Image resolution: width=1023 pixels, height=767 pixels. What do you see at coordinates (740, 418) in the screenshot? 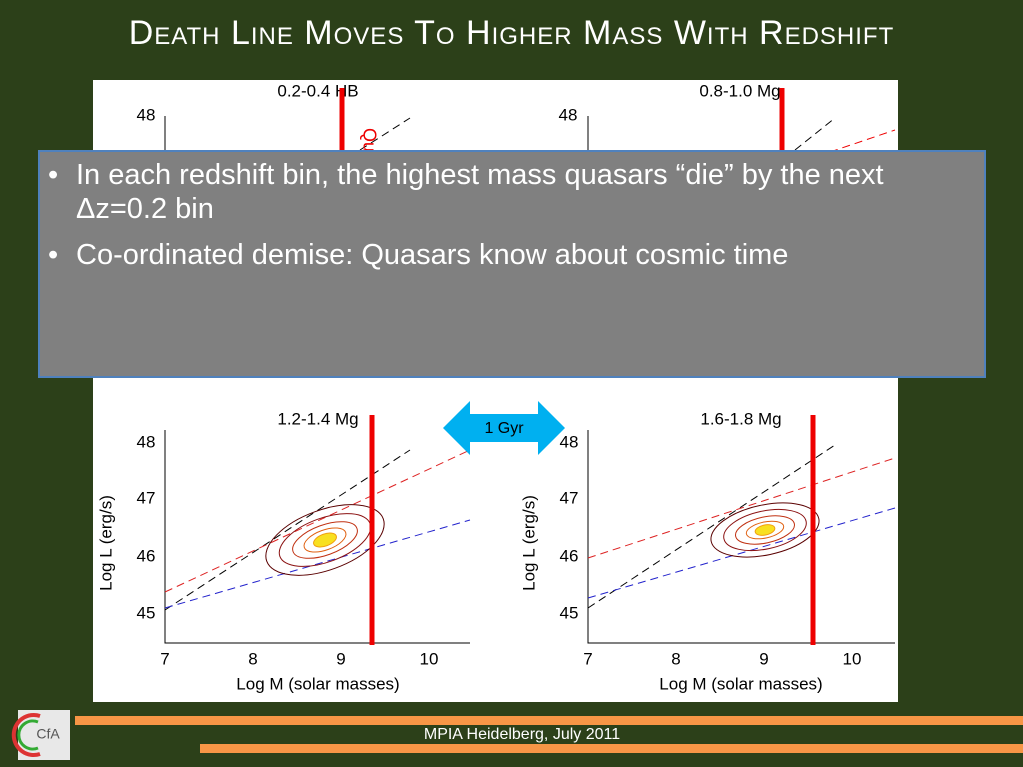
I see `panel-label: 1.6-1.8 Mg` at bounding box center [740, 418].